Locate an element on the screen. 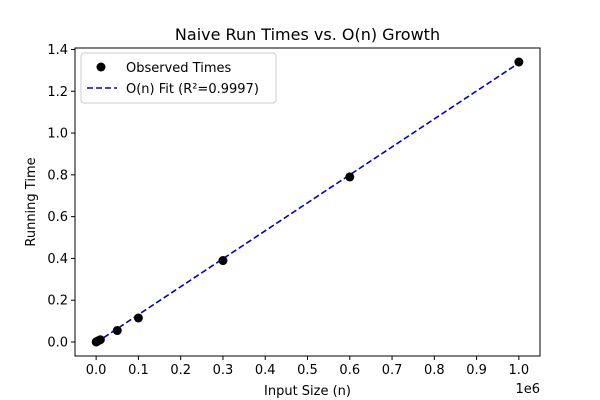  x-tick-label: 0.0 is located at coordinates (96, 370).